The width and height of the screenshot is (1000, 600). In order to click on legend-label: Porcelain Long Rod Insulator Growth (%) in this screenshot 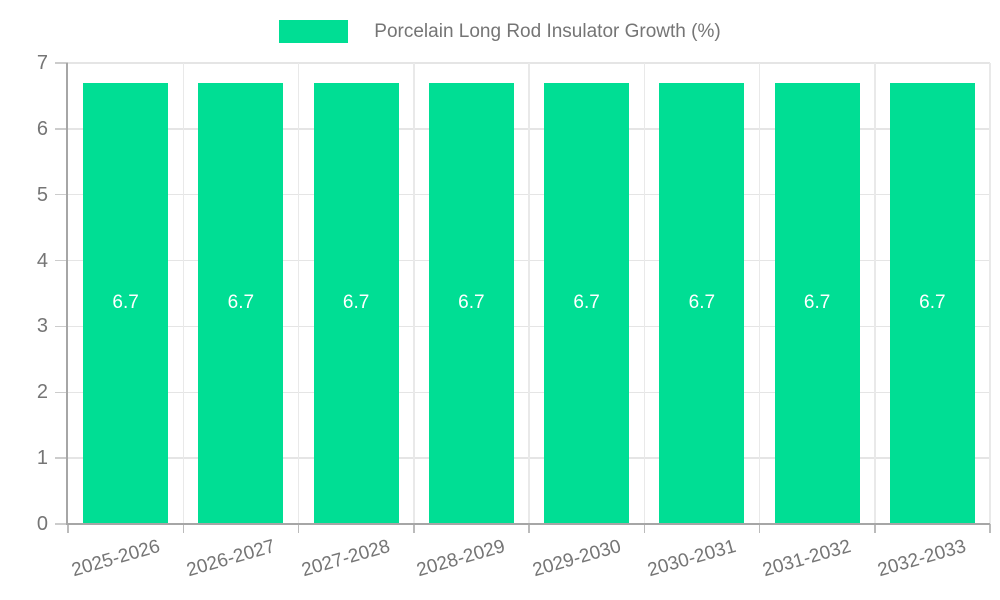, I will do `click(547, 31)`.